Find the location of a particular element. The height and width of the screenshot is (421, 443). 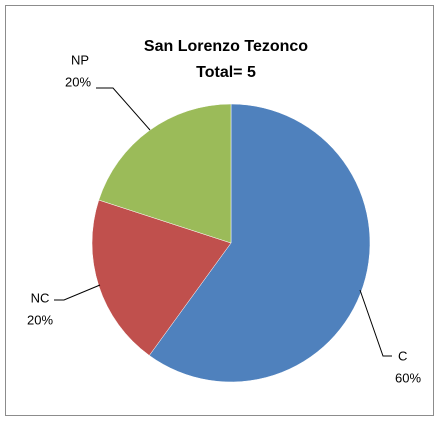

pie-slice is located at coordinates (165, 173).